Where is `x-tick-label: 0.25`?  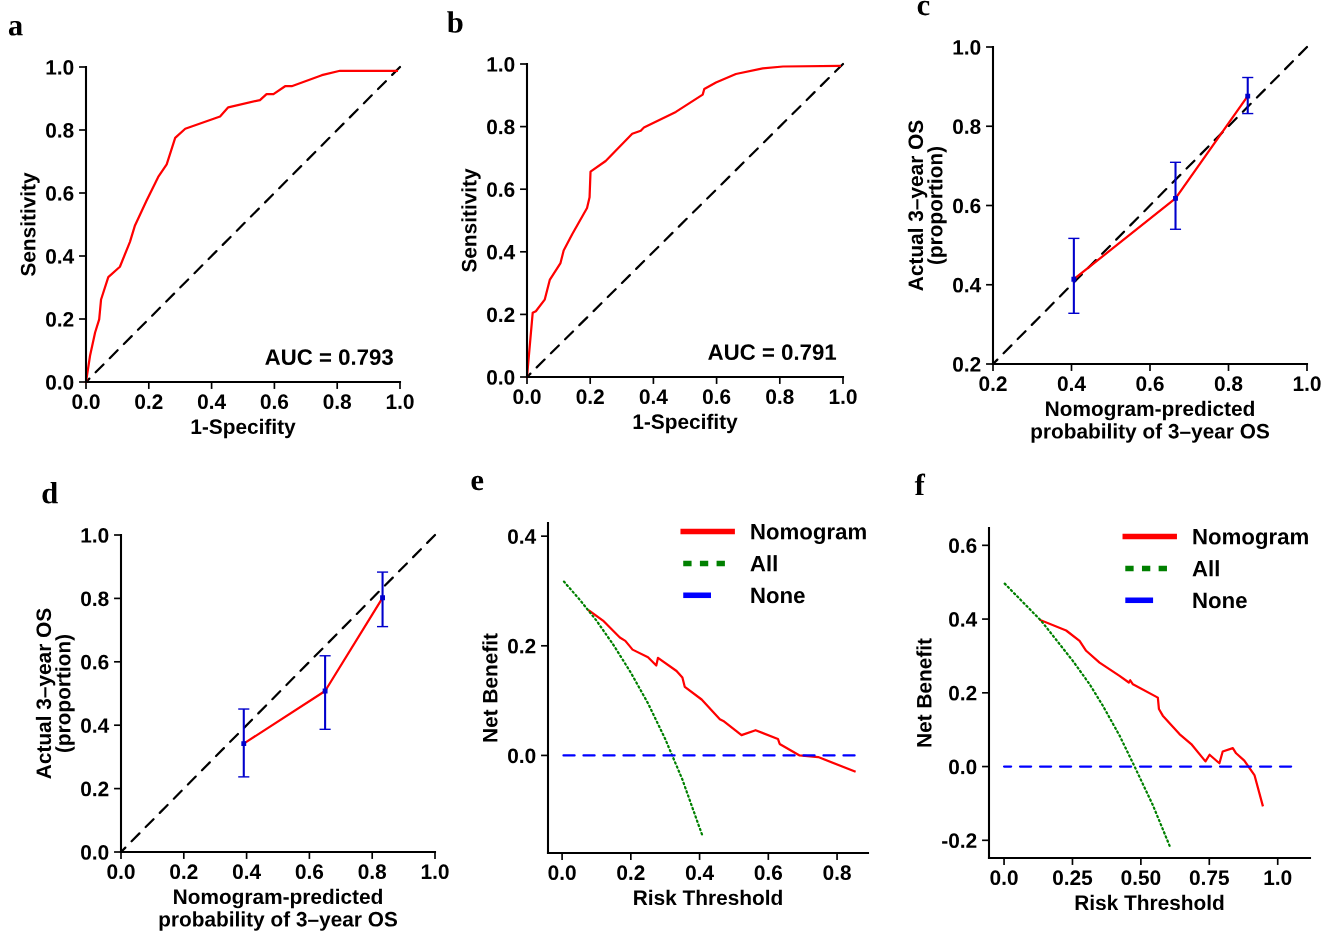
x-tick-label: 0.25 is located at coordinates (1073, 878).